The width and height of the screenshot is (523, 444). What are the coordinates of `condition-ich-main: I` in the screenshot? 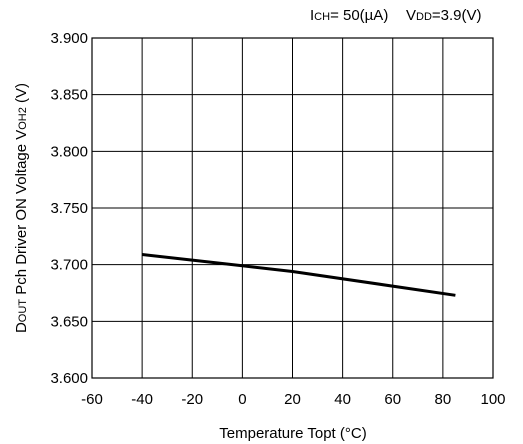 It's located at (312, 15).